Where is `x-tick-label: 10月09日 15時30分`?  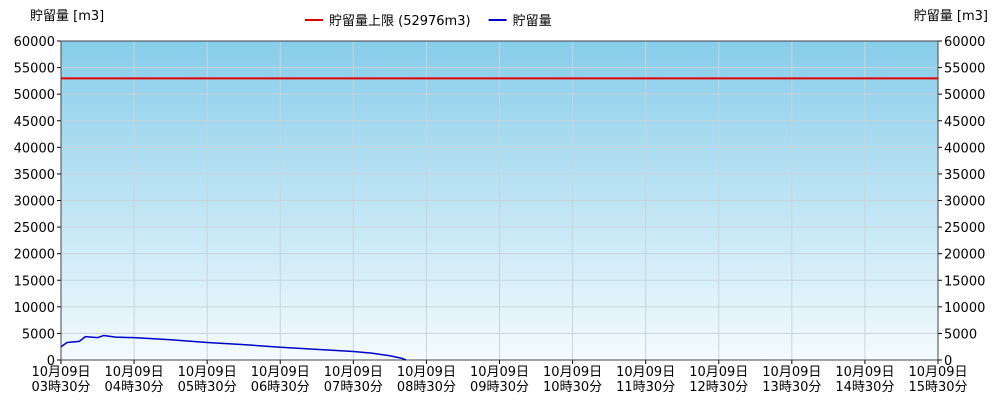
x-tick-label: 10月09日 15時30分 is located at coordinates (937, 380).